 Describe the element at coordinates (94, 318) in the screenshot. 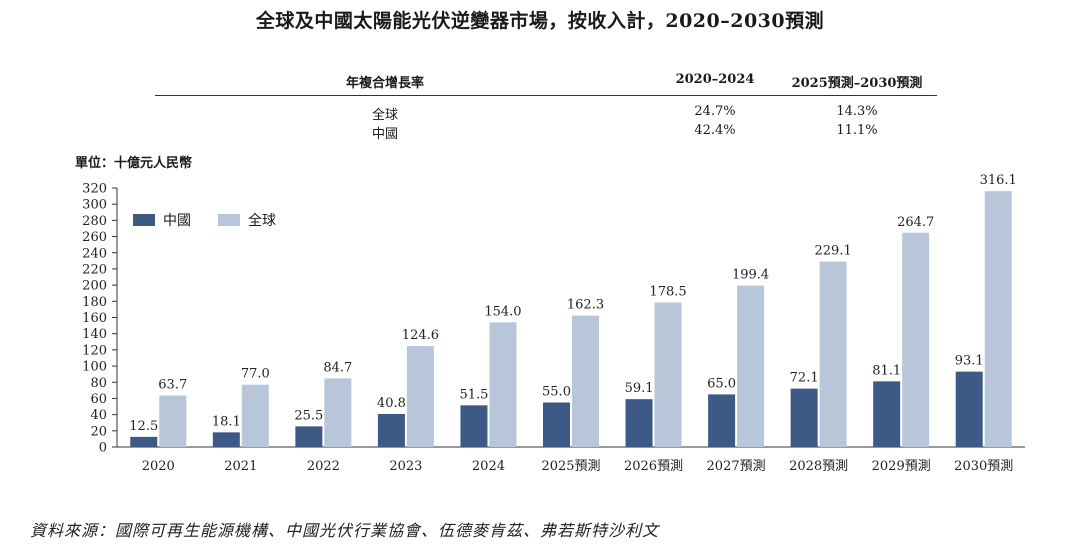

I see `y-tick-label: 160` at that location.